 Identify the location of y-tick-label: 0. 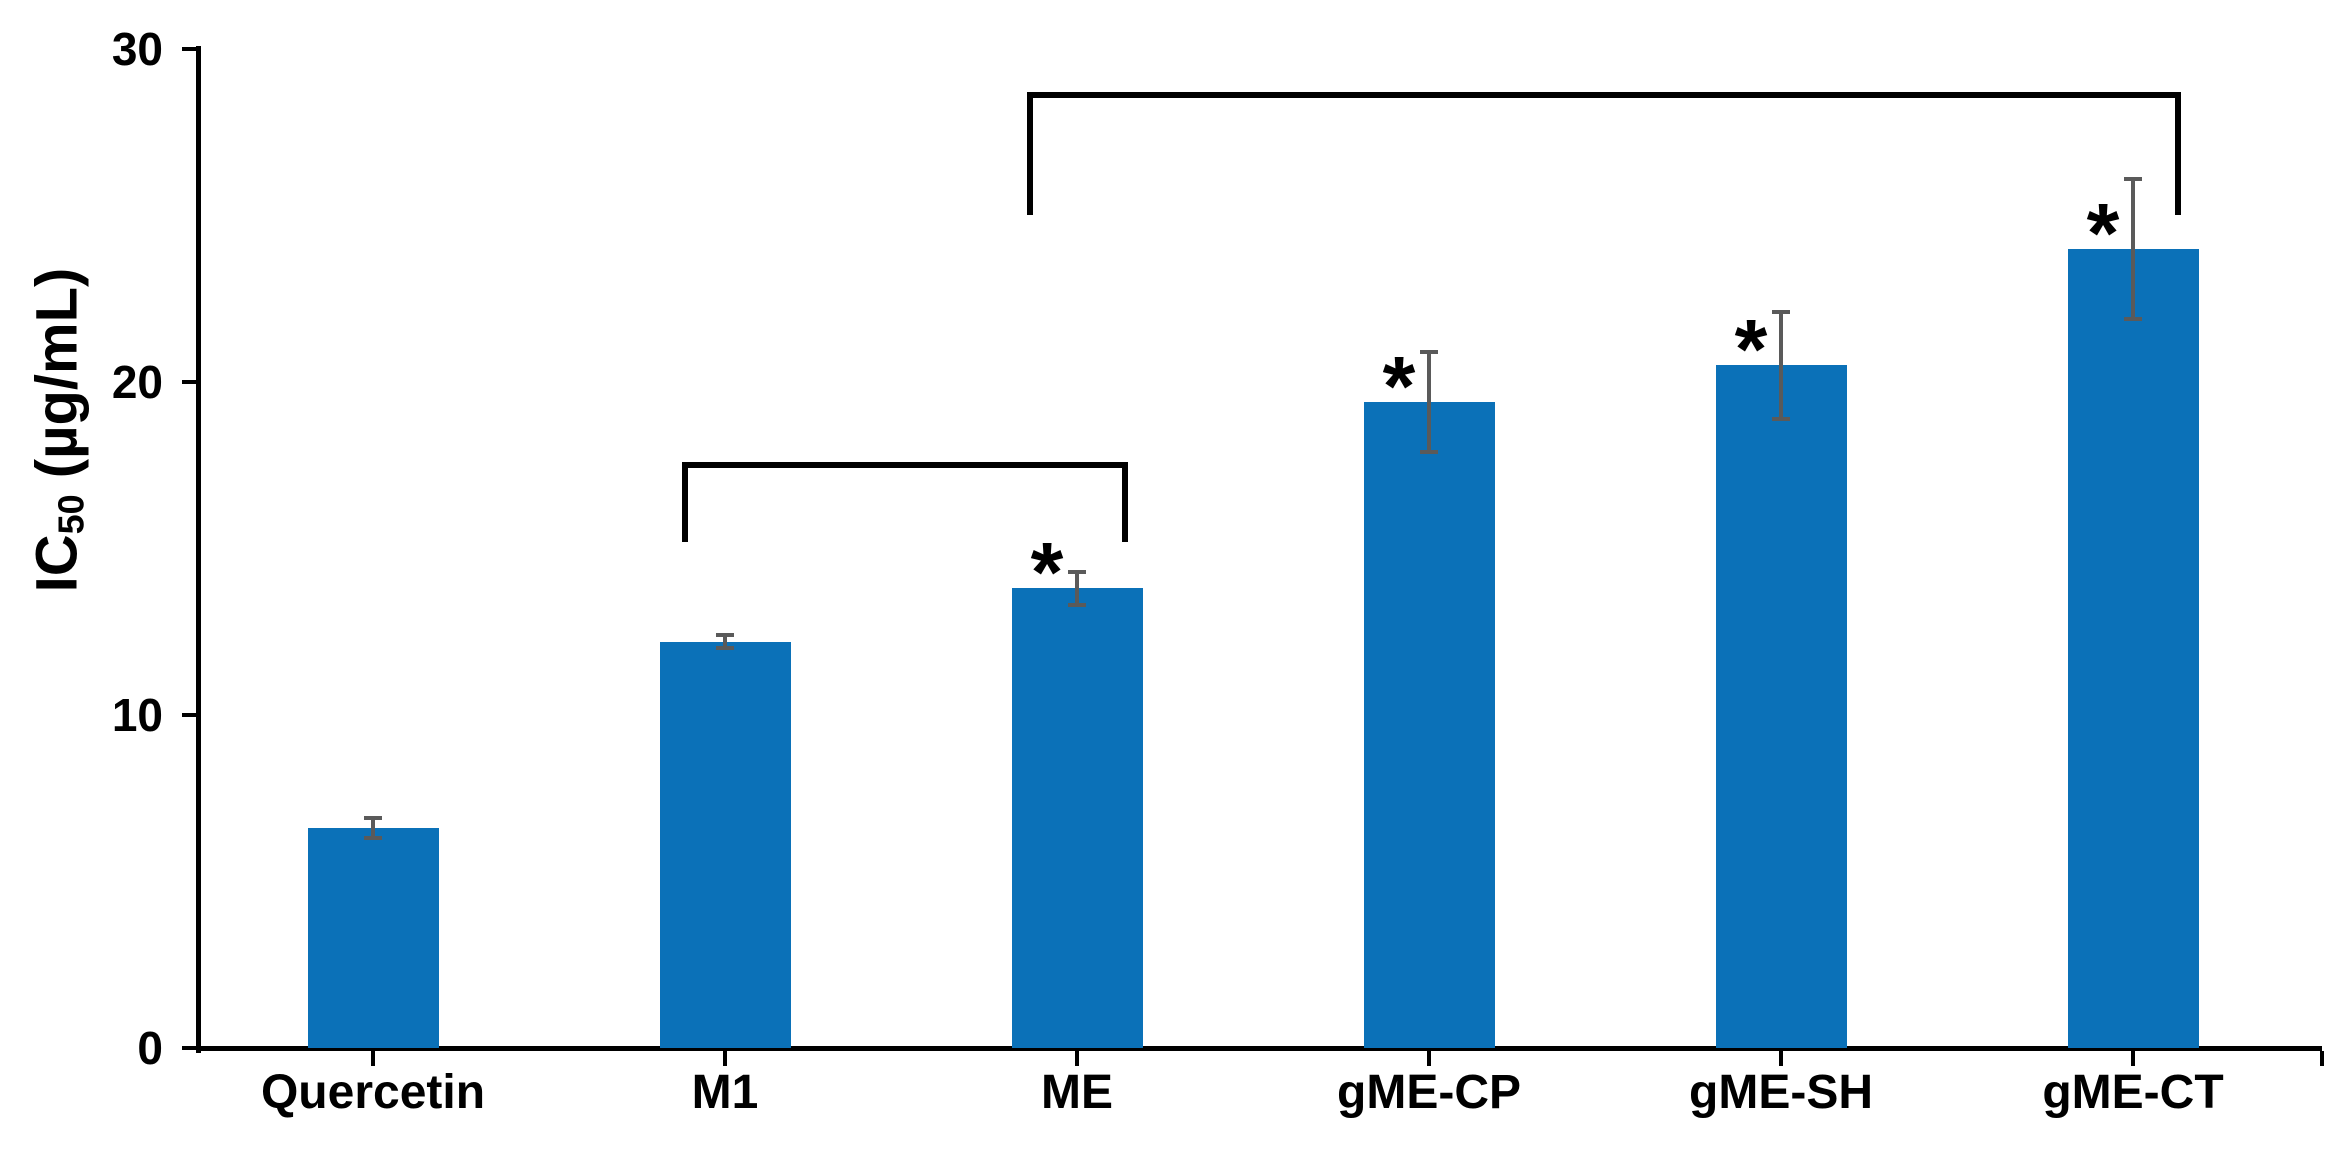
(150, 1048).